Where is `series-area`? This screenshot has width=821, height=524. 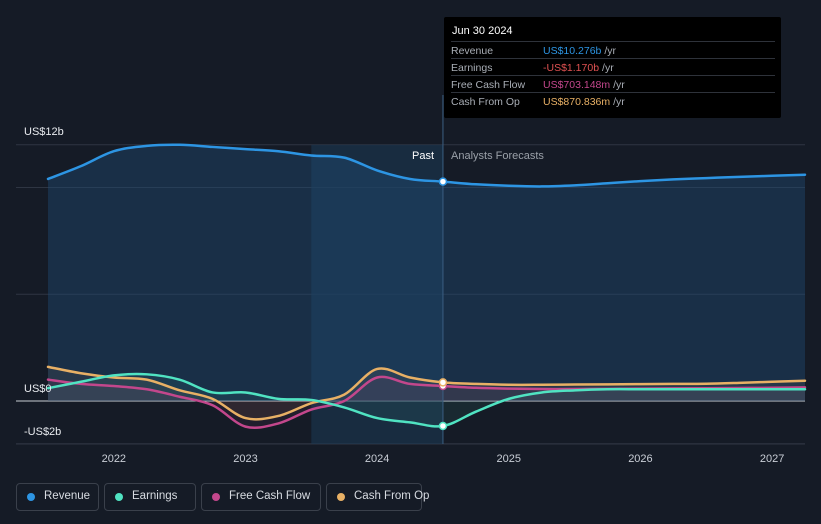 series-area is located at coordinates (426, 393).